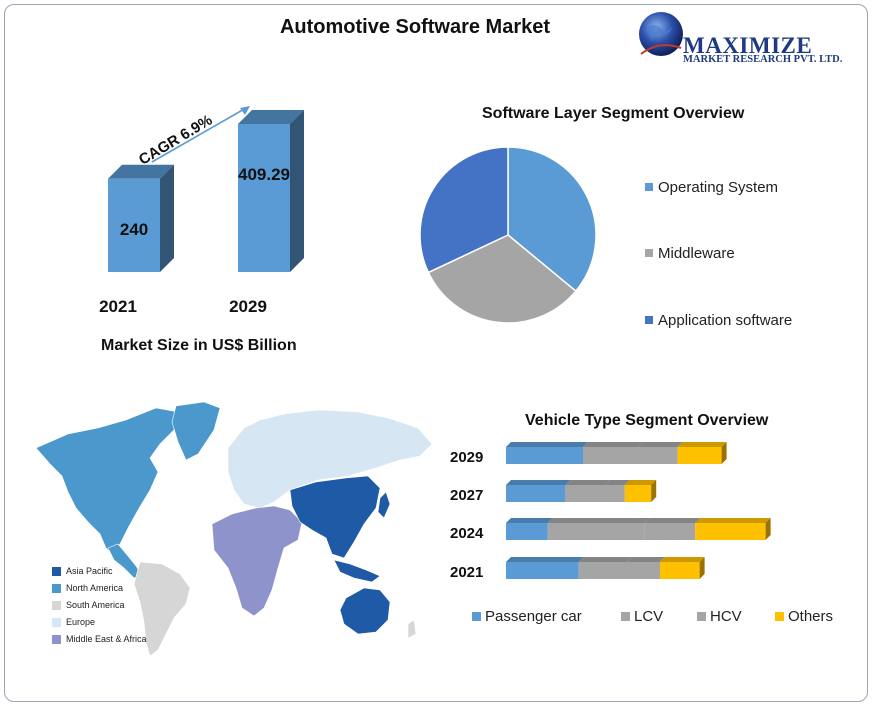 The width and height of the screenshot is (875, 709). I want to click on vehicle-legend-item: LCV, so click(642, 616).